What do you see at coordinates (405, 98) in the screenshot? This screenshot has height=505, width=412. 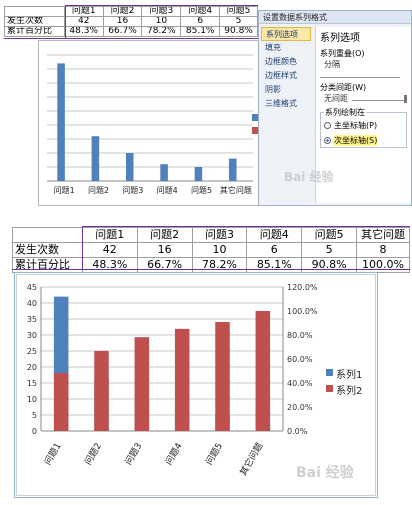 I see `slider-thumb-icon` at bounding box center [405, 98].